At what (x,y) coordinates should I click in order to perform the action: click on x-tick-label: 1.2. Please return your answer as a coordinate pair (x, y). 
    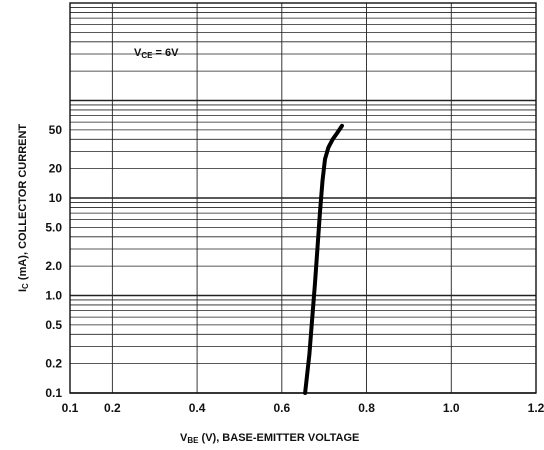
    Looking at the image, I should click on (536, 408).